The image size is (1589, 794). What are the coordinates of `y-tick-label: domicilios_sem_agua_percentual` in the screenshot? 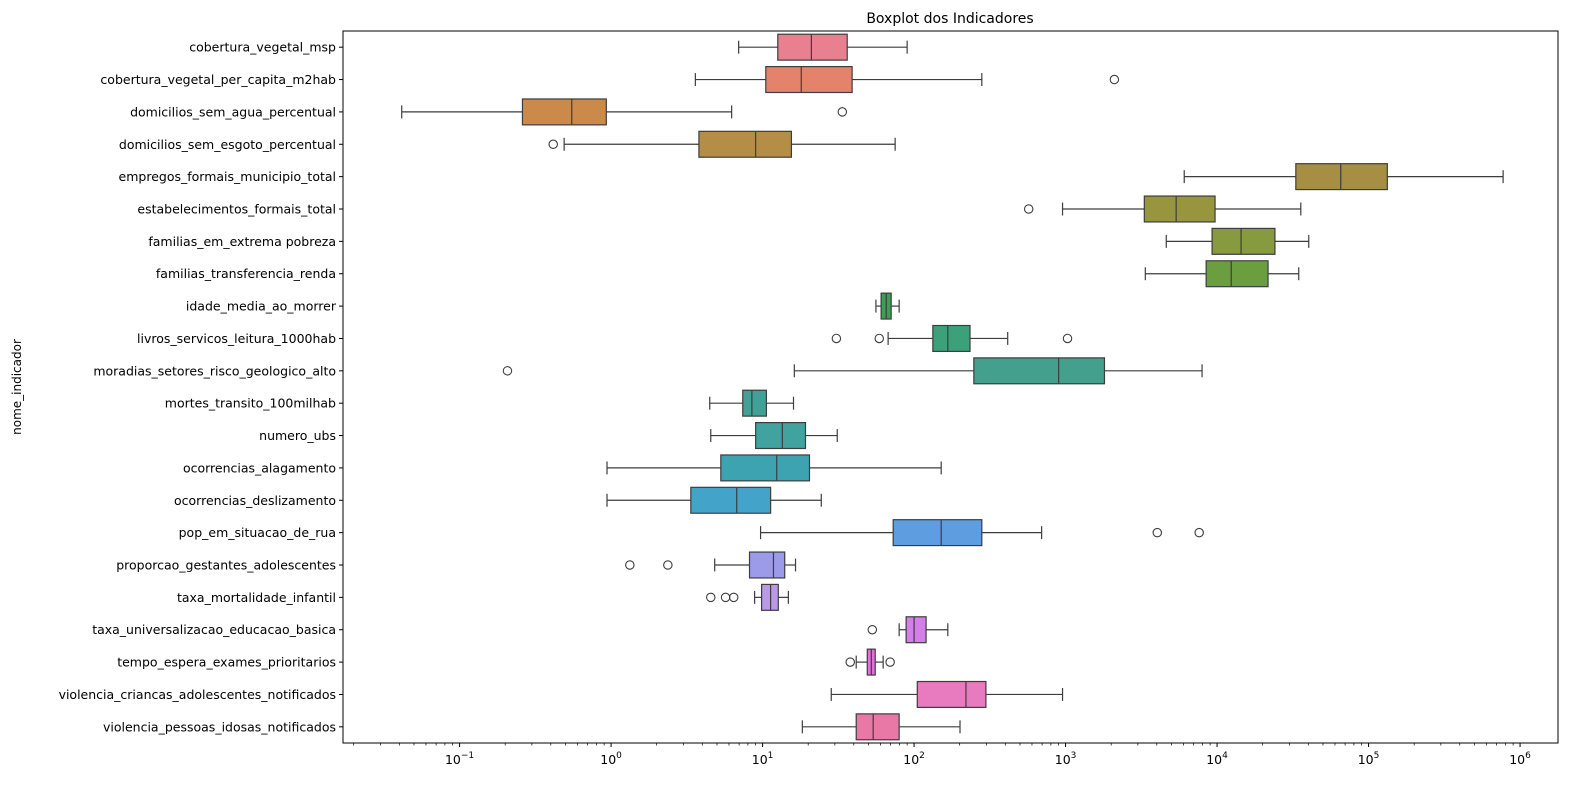 It's located at (233, 111).